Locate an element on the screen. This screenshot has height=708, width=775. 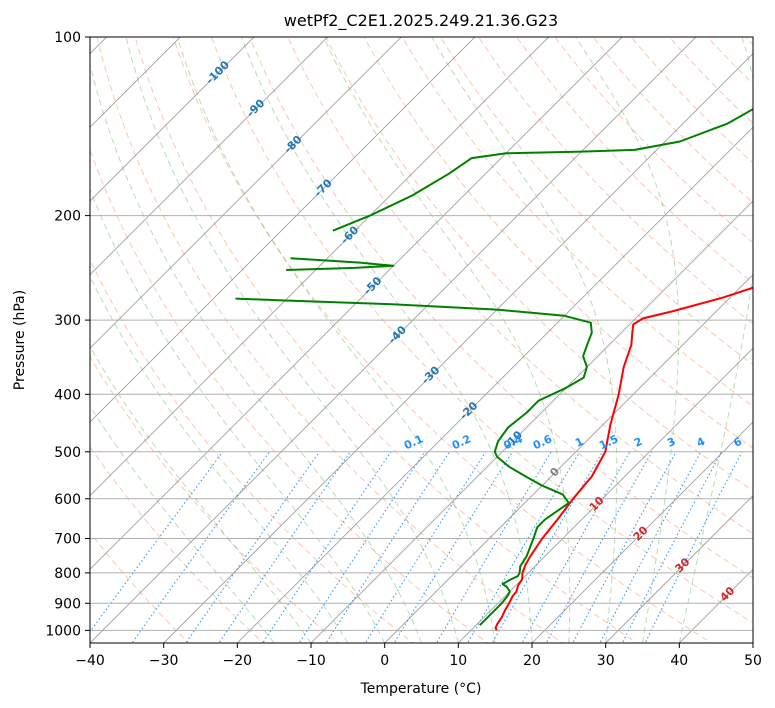
x-tick-label: 20 is located at coordinates (532, 661).